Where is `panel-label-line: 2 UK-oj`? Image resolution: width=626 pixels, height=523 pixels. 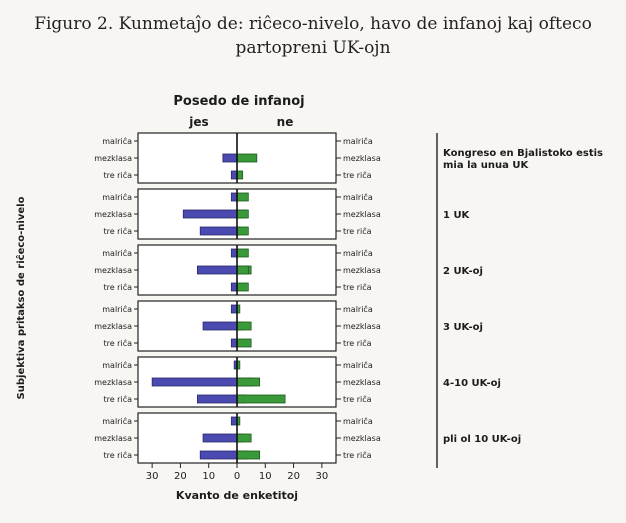
panel-label-line: 2 UK-oj is located at coordinates (463, 271).